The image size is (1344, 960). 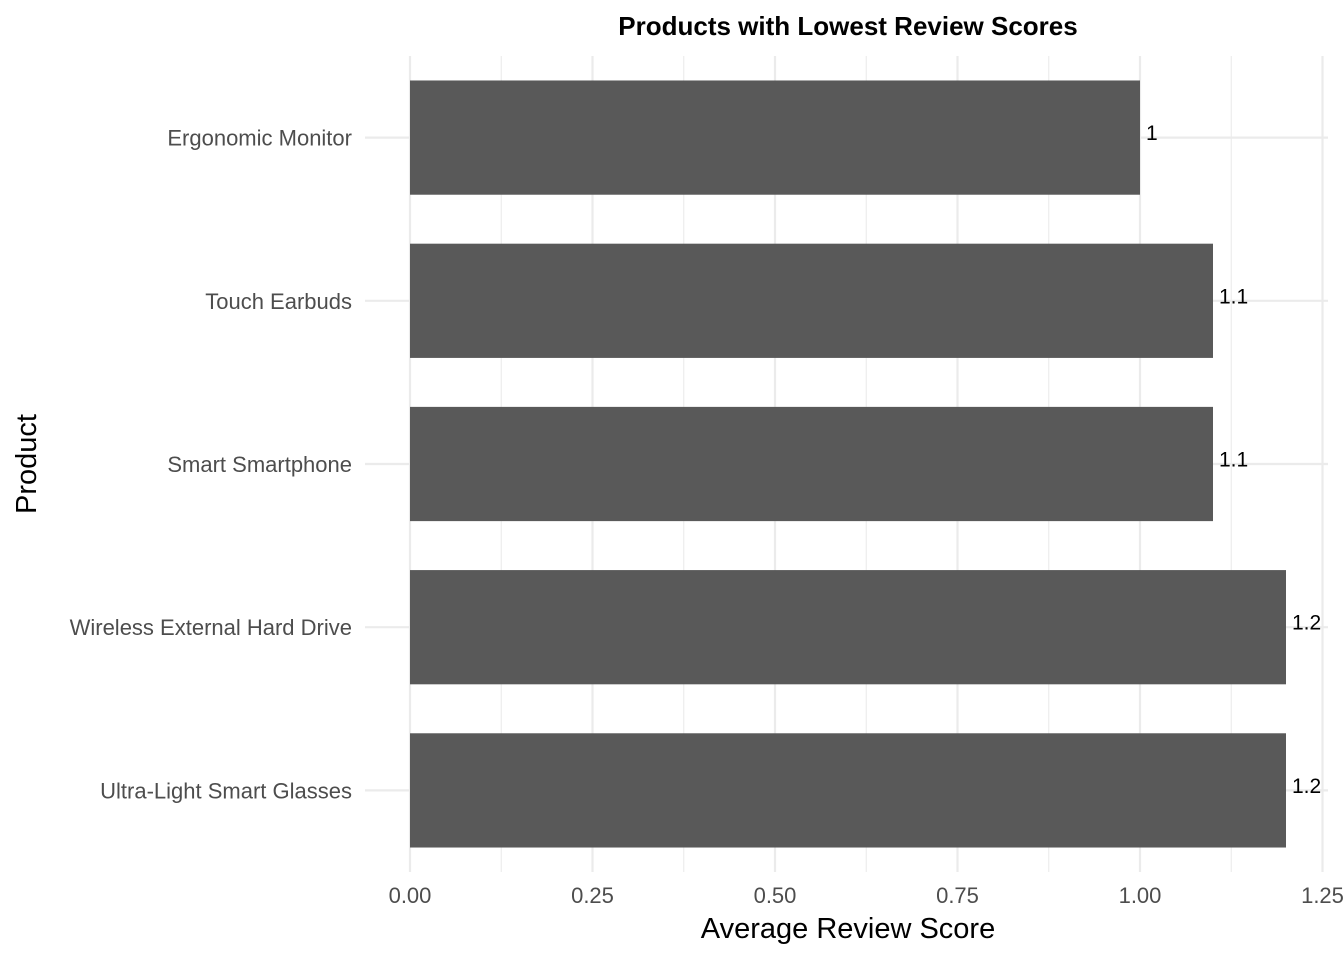 I want to click on x-tick-label: 1.00, so click(x=1140, y=895).